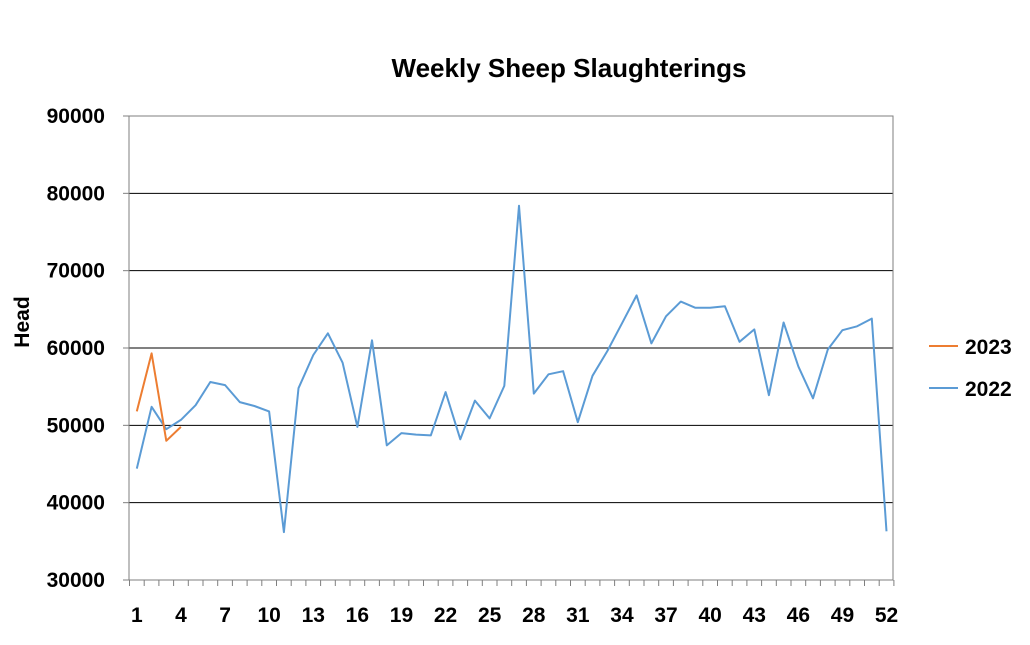 The height and width of the screenshot is (645, 1030). I want to click on x-tick-label: 7, so click(225, 615).